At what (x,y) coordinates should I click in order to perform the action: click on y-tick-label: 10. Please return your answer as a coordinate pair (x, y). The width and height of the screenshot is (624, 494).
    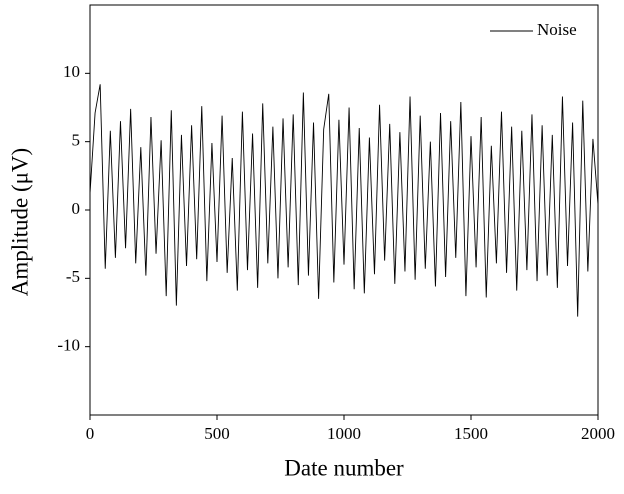
    Looking at the image, I should click on (71, 71).